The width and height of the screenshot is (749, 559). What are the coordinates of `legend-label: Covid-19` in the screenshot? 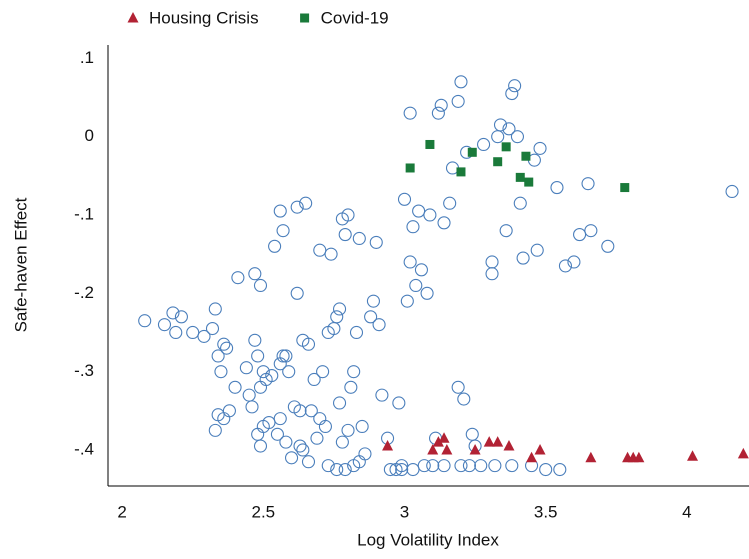 It's located at (355, 17).